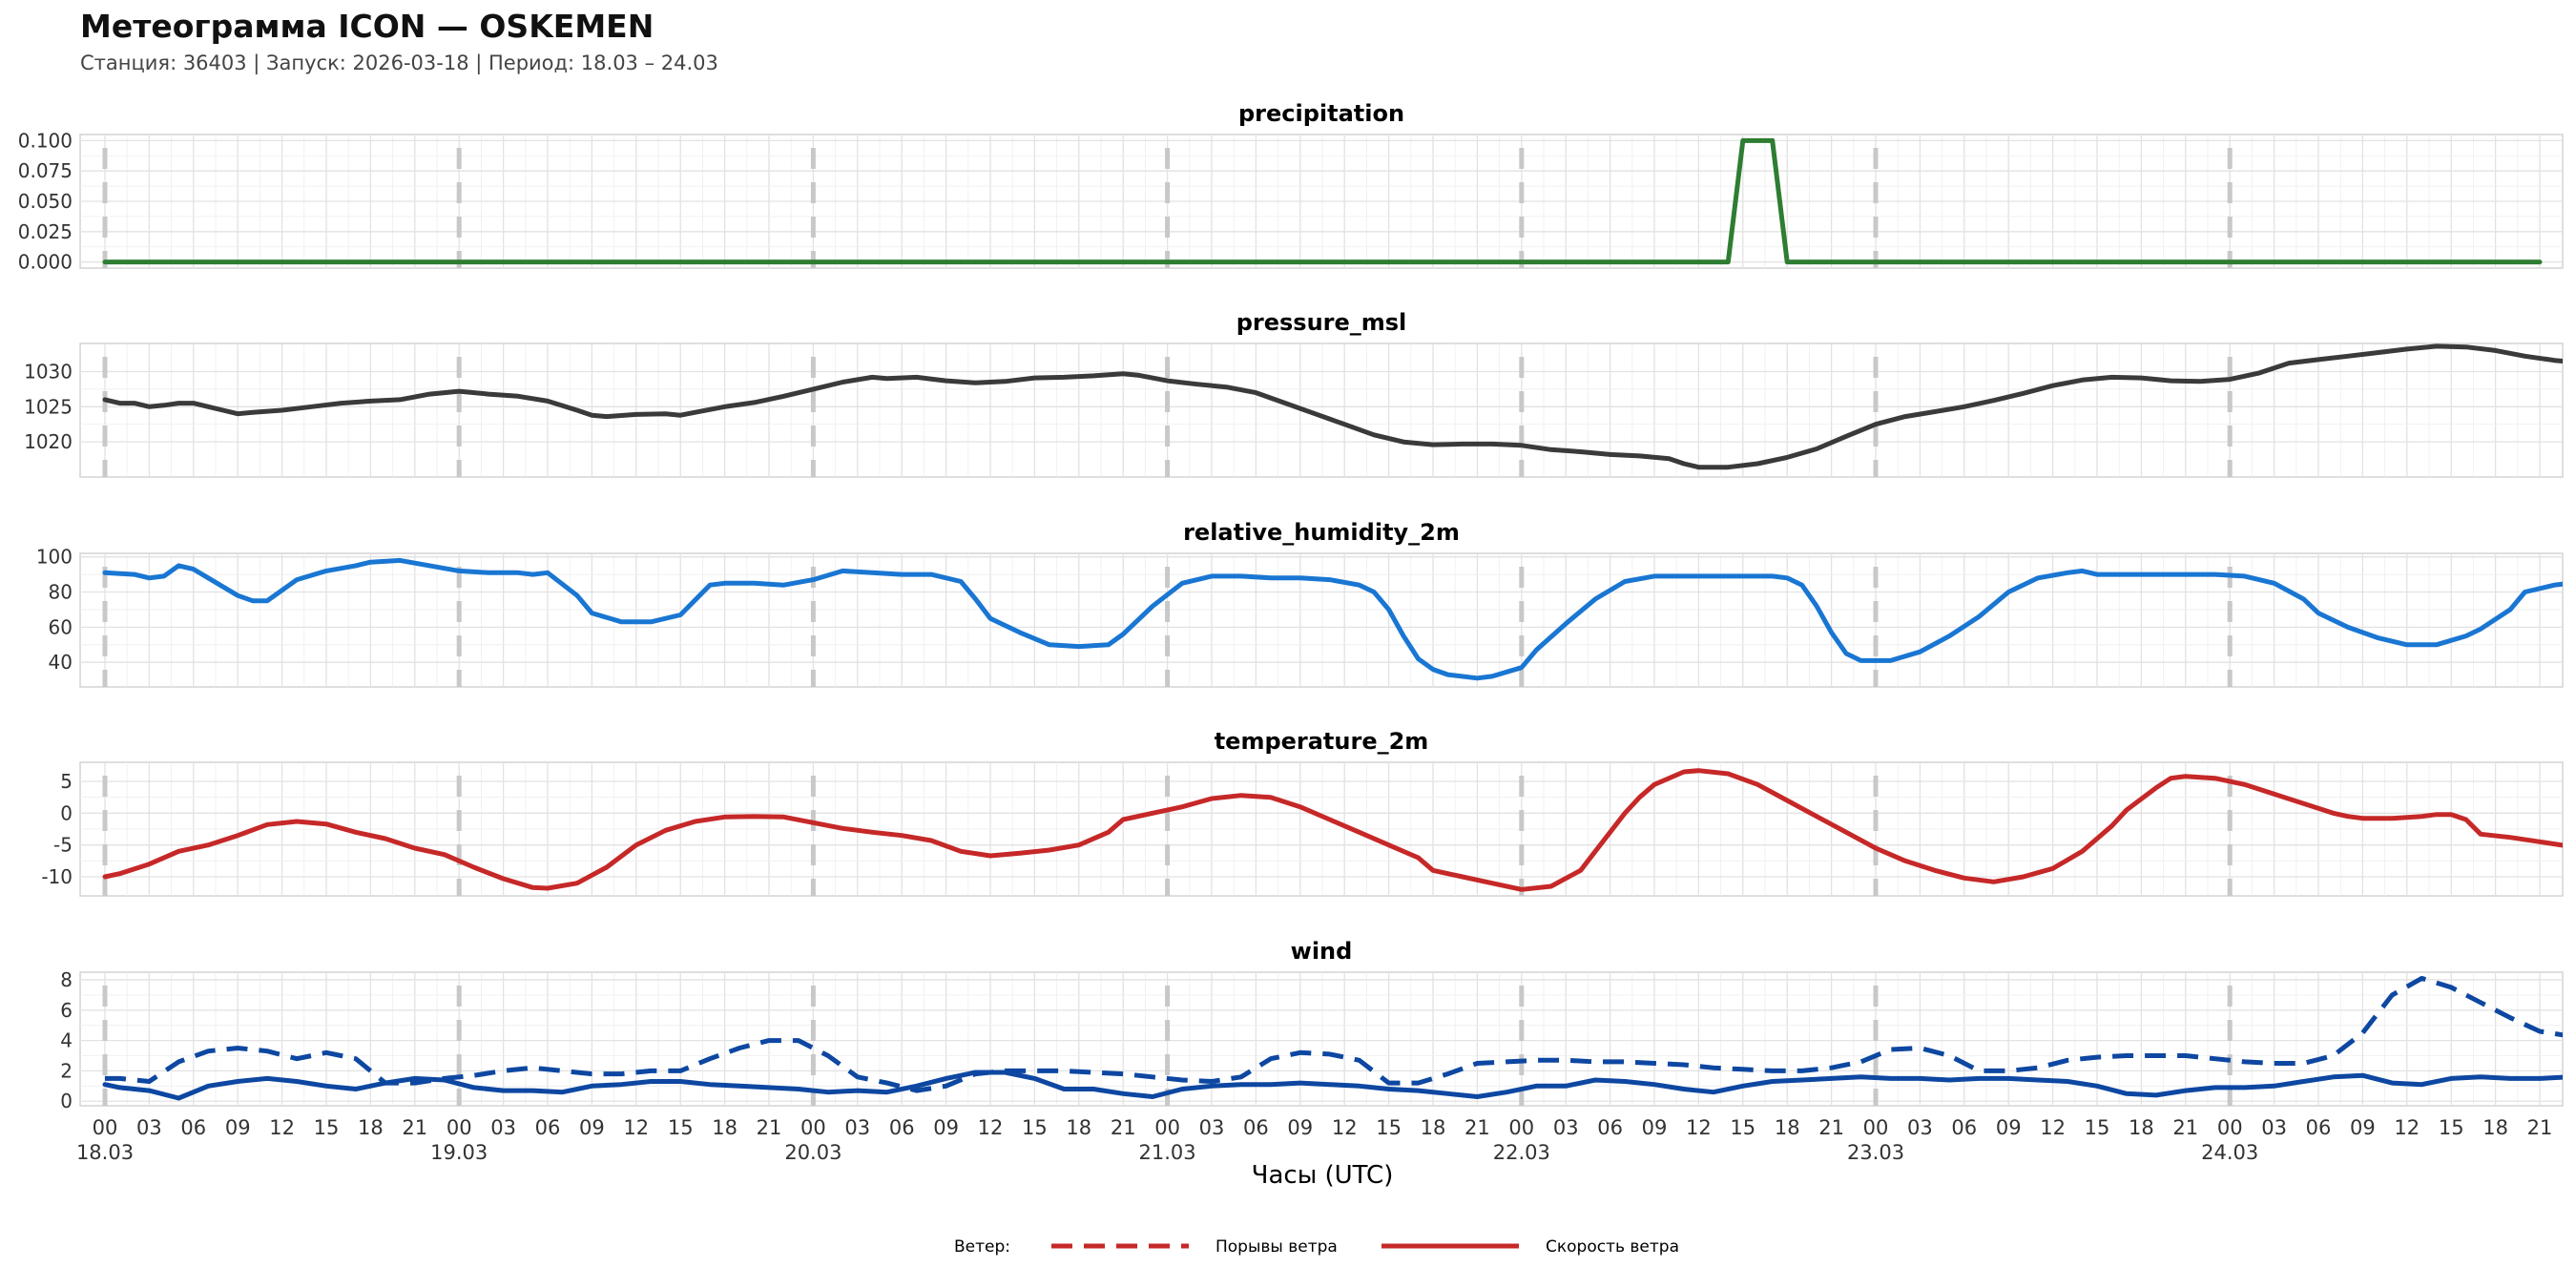 Image resolution: width=2576 pixels, height=1288 pixels. I want to click on panel-precipitation: 0.000 0.025 0.050 0.075 0.100 precipitation, so click(1291, 187).